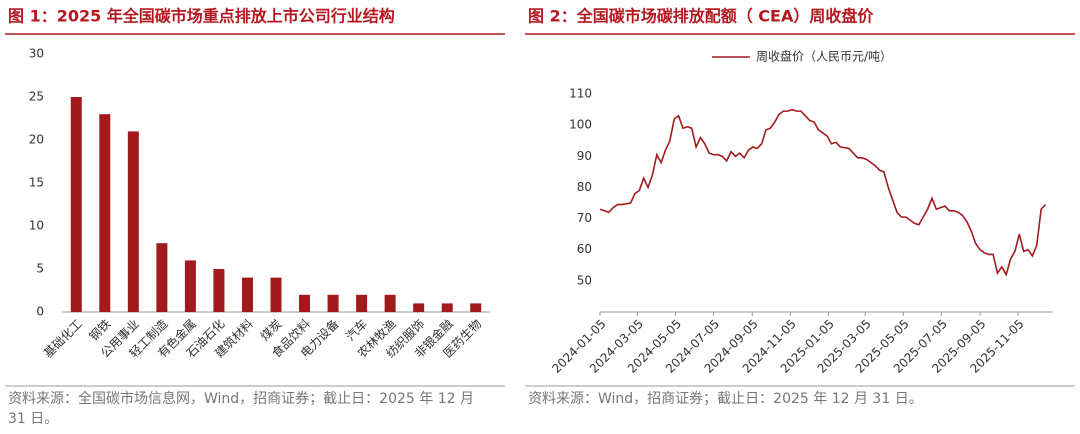 The image size is (1080, 434). Describe the element at coordinates (36, 140) in the screenshot. I see `y-tick-label: 20` at that location.